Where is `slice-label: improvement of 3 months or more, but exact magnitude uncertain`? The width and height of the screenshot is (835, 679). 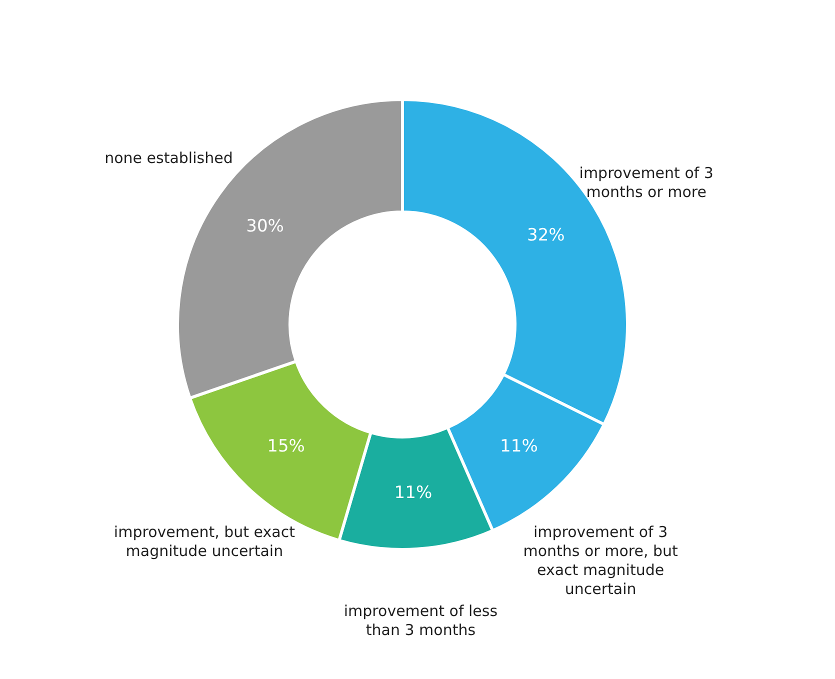
slice-label: improvement of 3 months or more, but exact magnitude uncertain is located at coordinates (600, 560).